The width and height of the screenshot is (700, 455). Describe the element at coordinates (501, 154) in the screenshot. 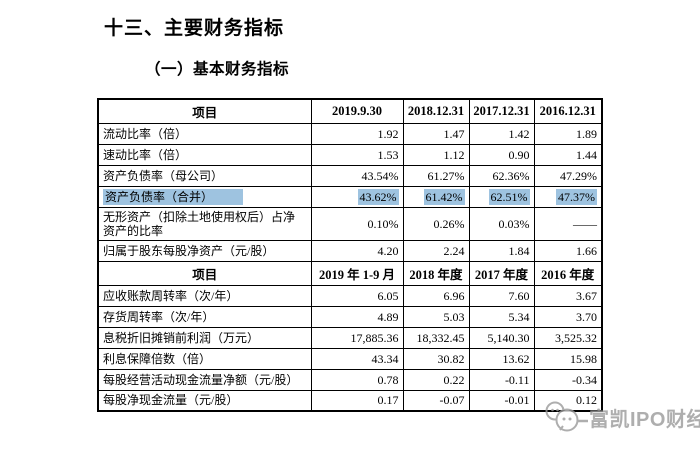

I see `value-cell: 0.90` at that location.